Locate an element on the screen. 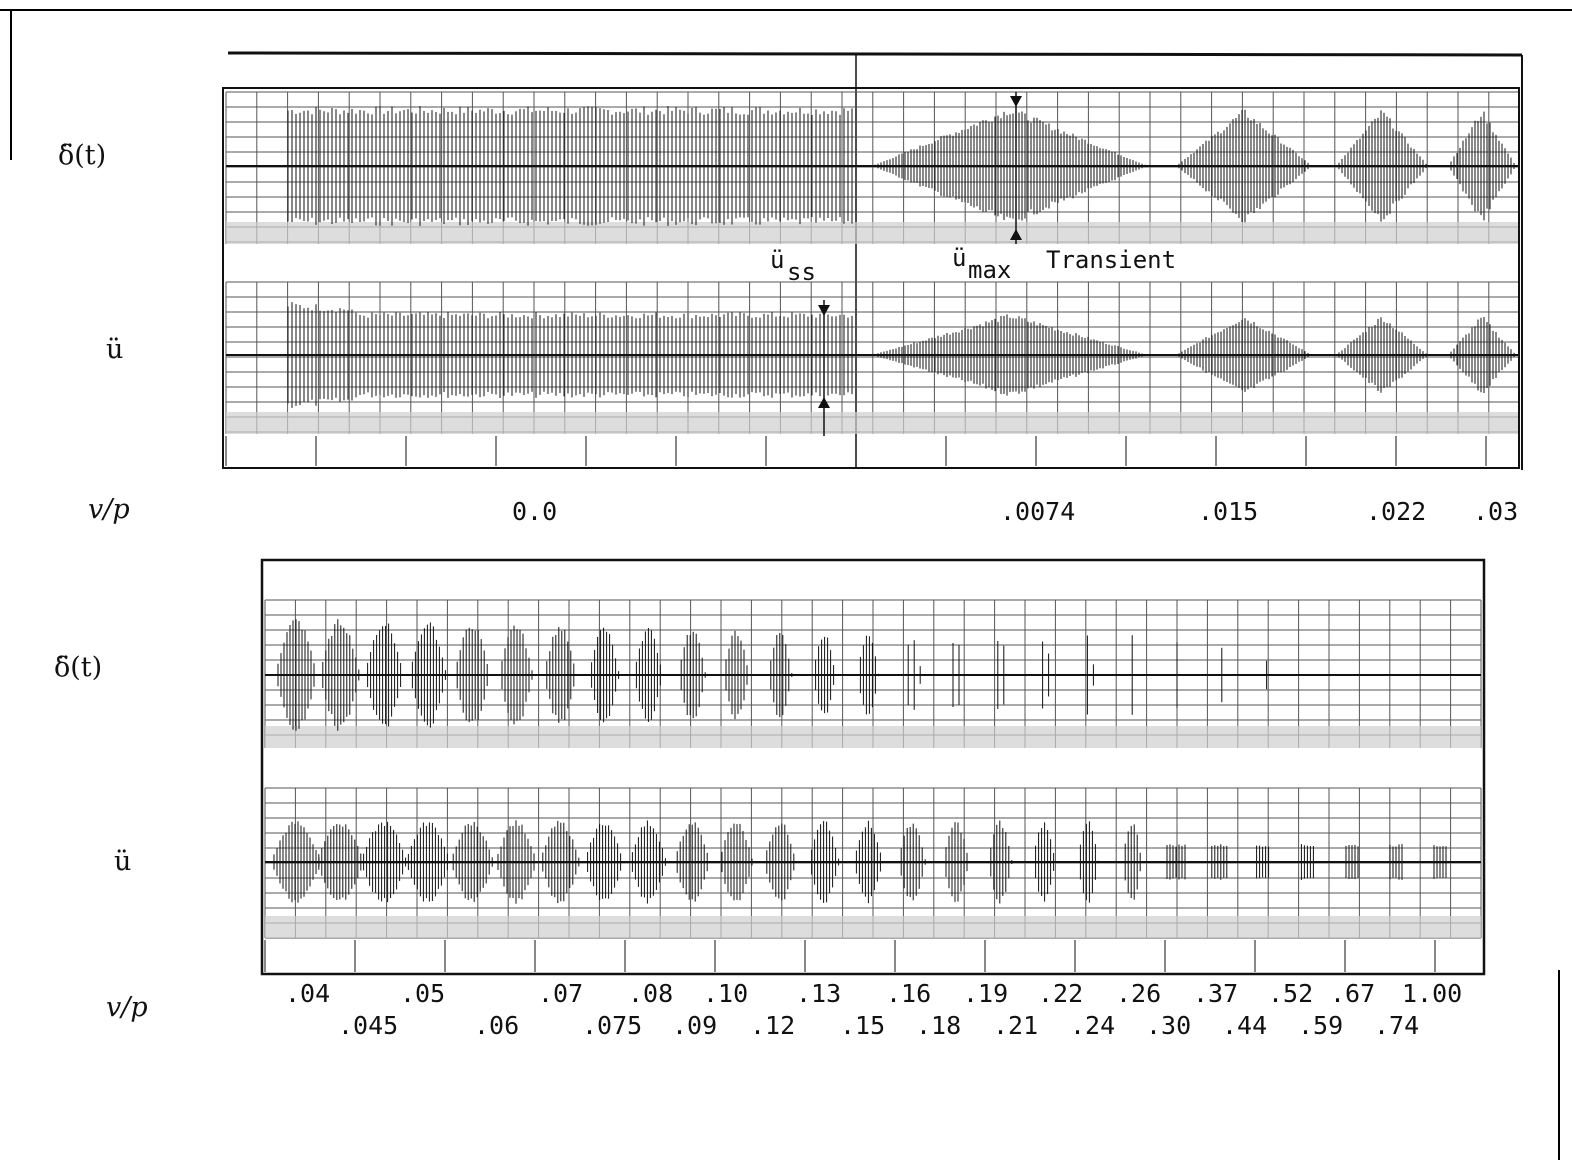 The image size is (1572, 1160). bottom-tick-upper-3: .08 is located at coordinates (650, 993).